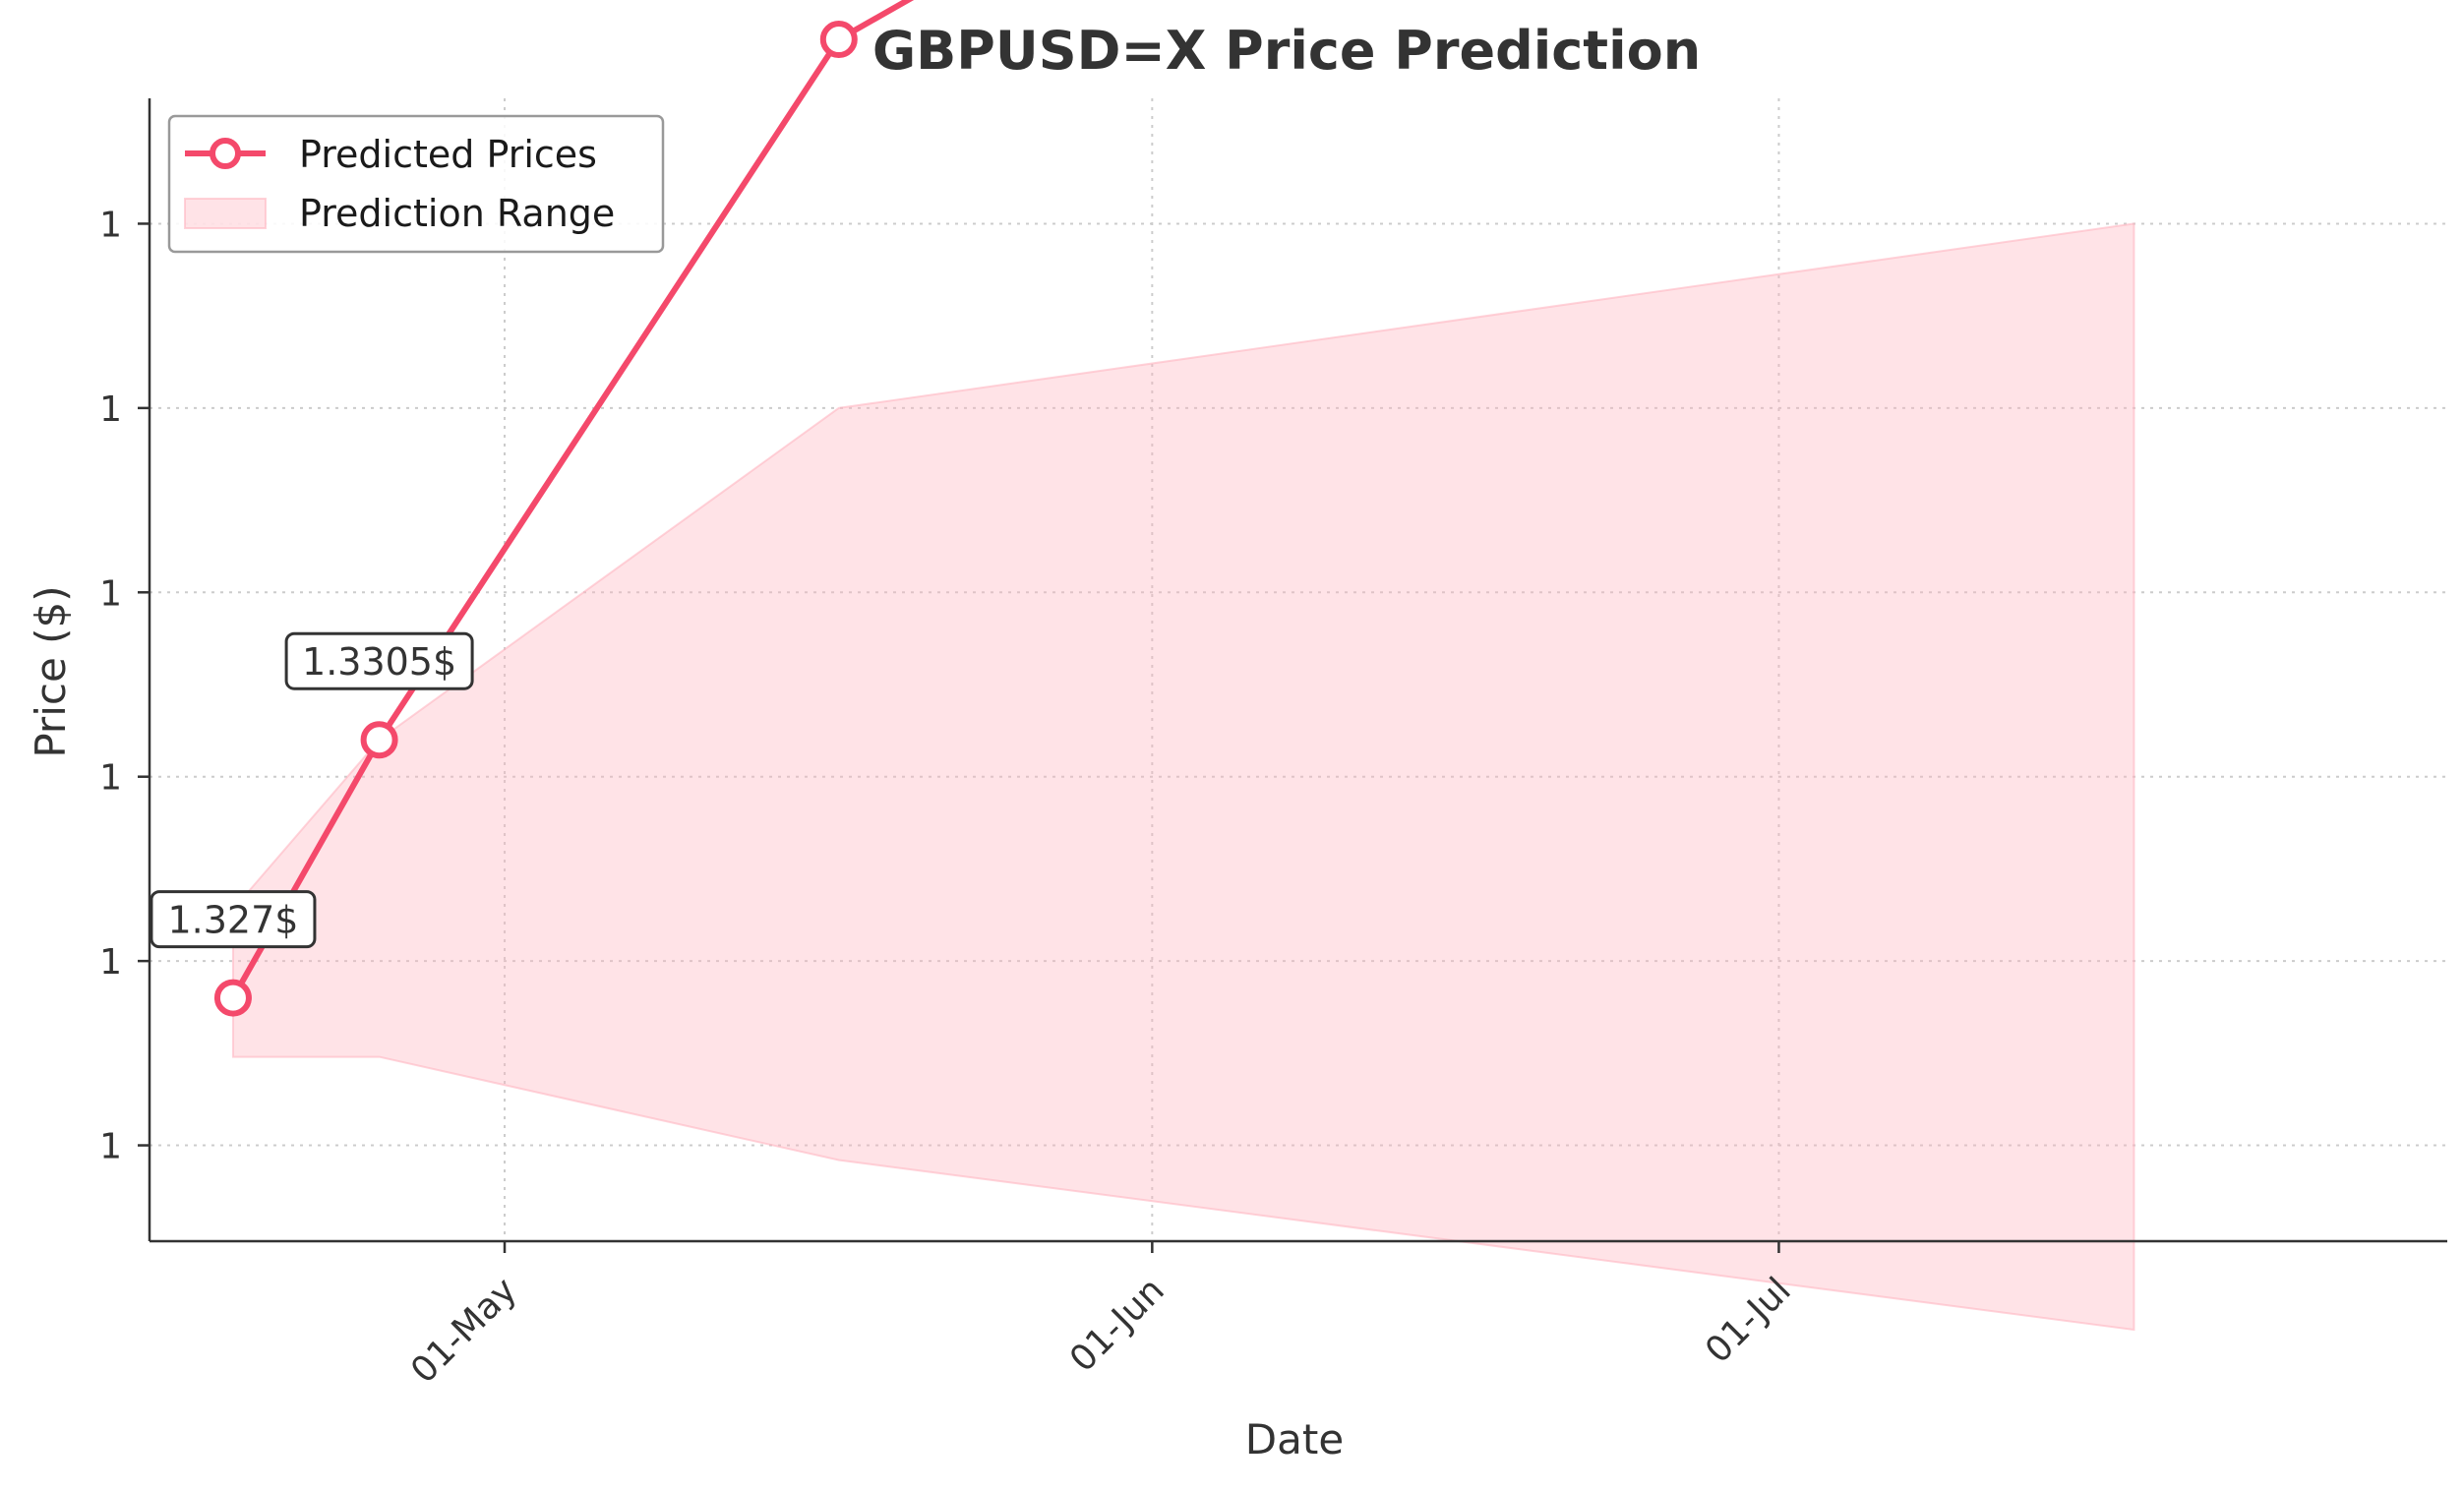  What do you see at coordinates (1294, 1439) in the screenshot?
I see `x-axis-label: Date` at bounding box center [1294, 1439].